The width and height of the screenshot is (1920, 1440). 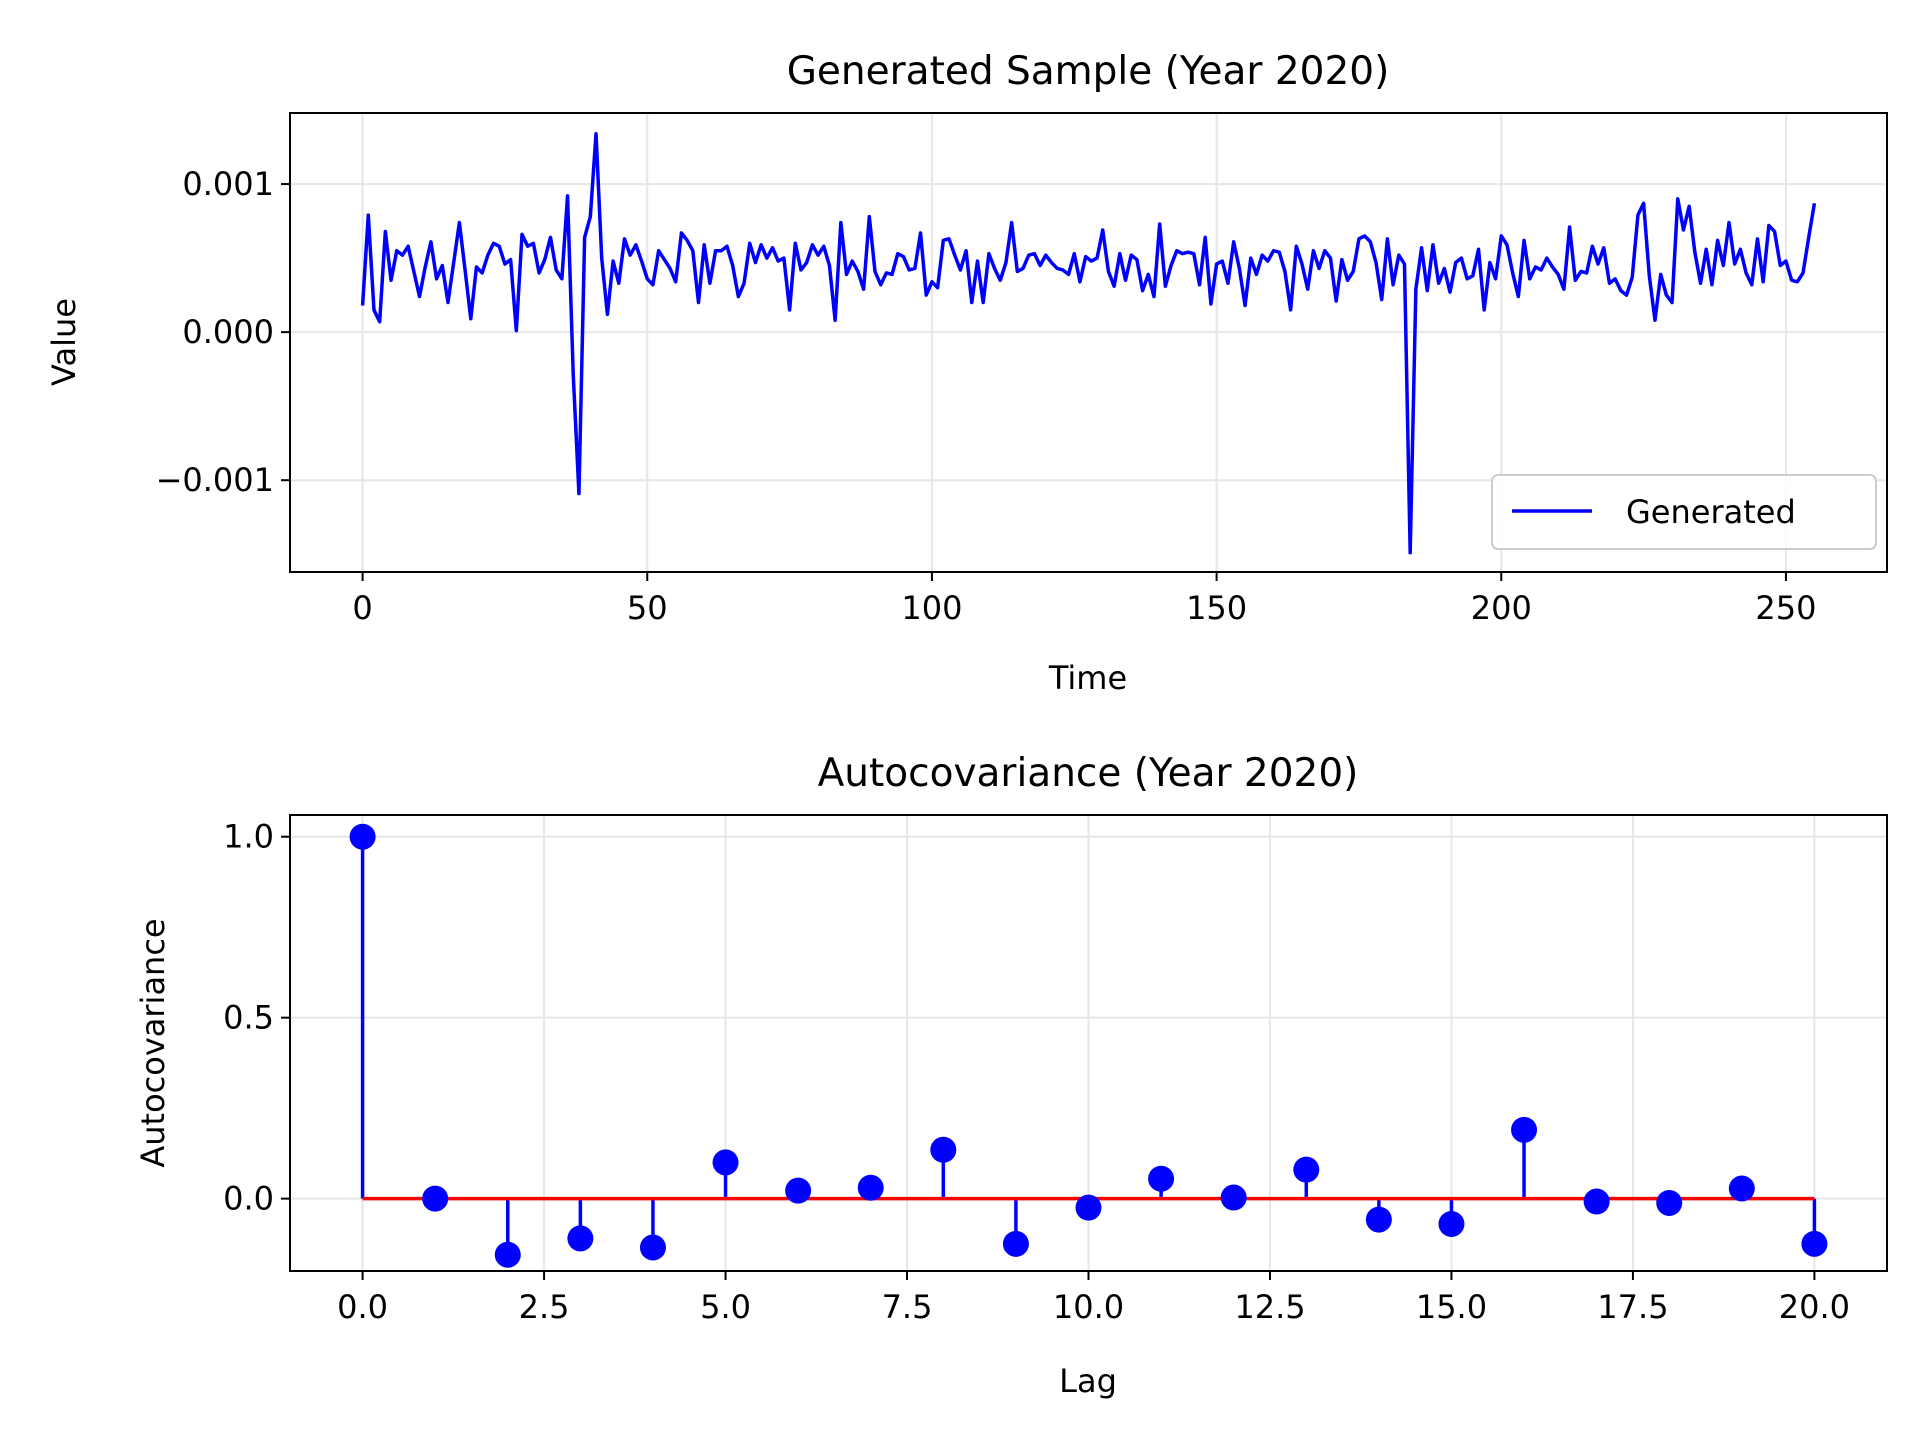 I want to click on x-tick-label: 0.0, so click(x=362, y=1307).